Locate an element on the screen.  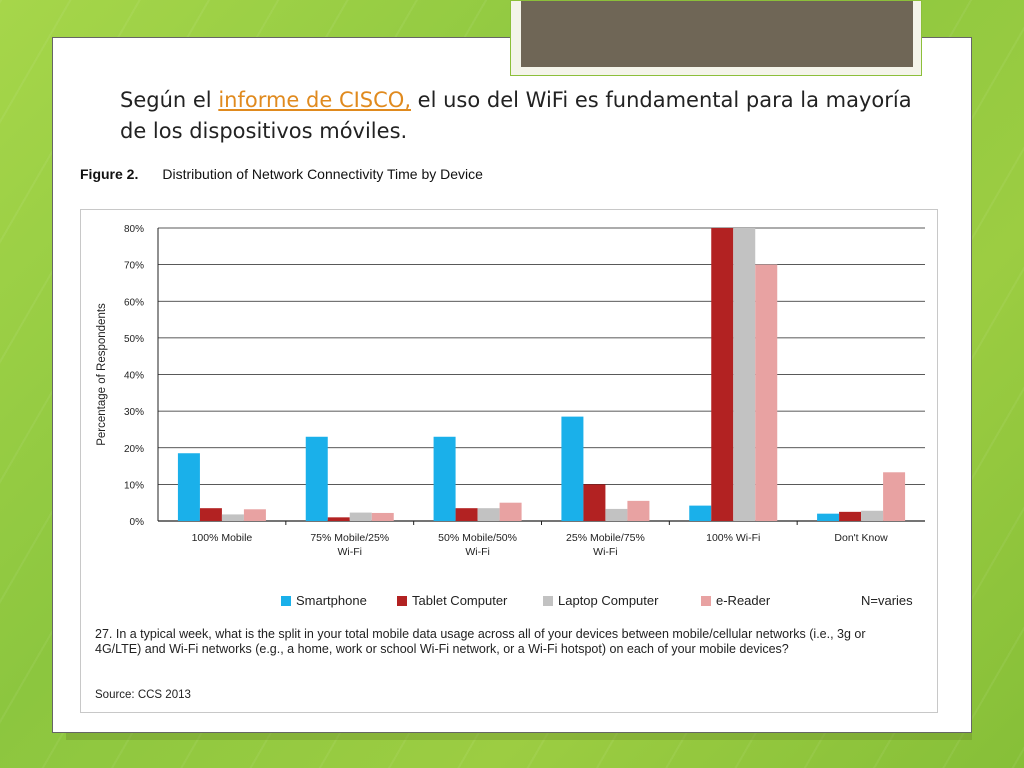
legend-item: Smartphone is located at coordinates (324, 600).